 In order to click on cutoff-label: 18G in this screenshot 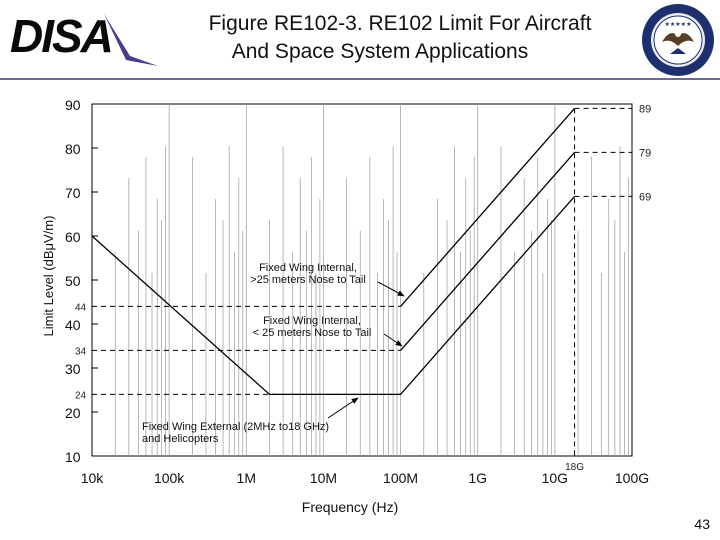, I will do `click(574, 467)`.